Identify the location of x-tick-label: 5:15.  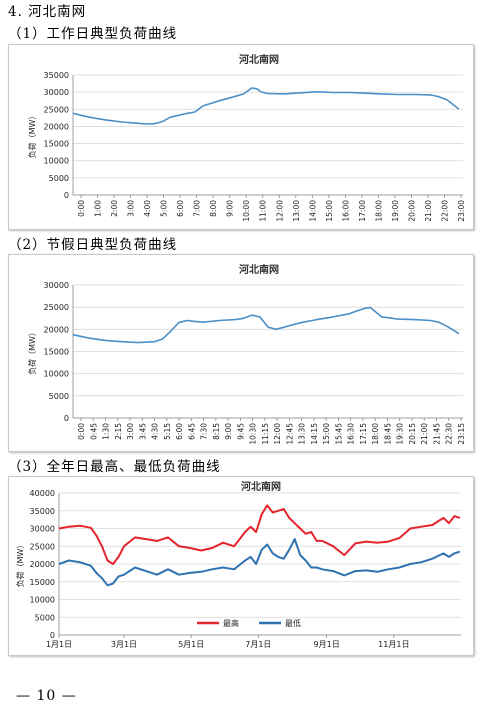
(167, 431).